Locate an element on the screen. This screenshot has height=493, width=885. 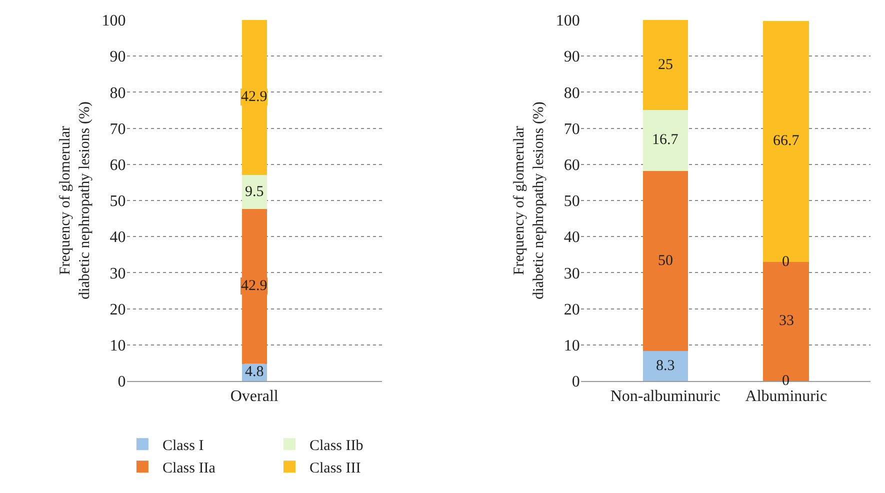
data-label: 16.7 is located at coordinates (665, 140).